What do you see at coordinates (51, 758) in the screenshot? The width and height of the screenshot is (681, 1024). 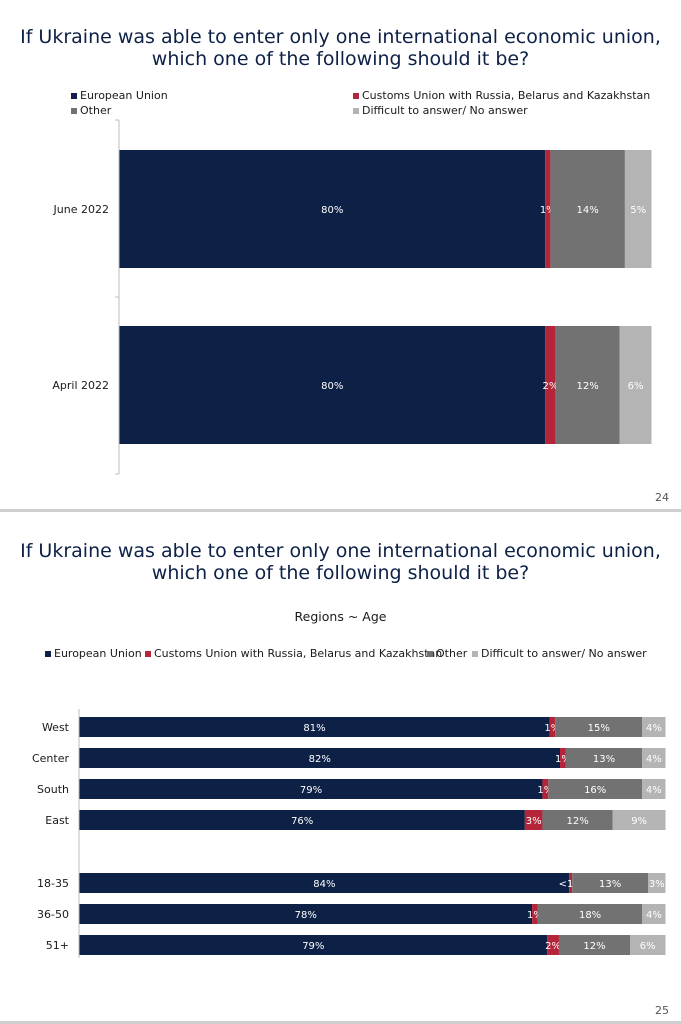 I see `category-label: Center` at bounding box center [51, 758].